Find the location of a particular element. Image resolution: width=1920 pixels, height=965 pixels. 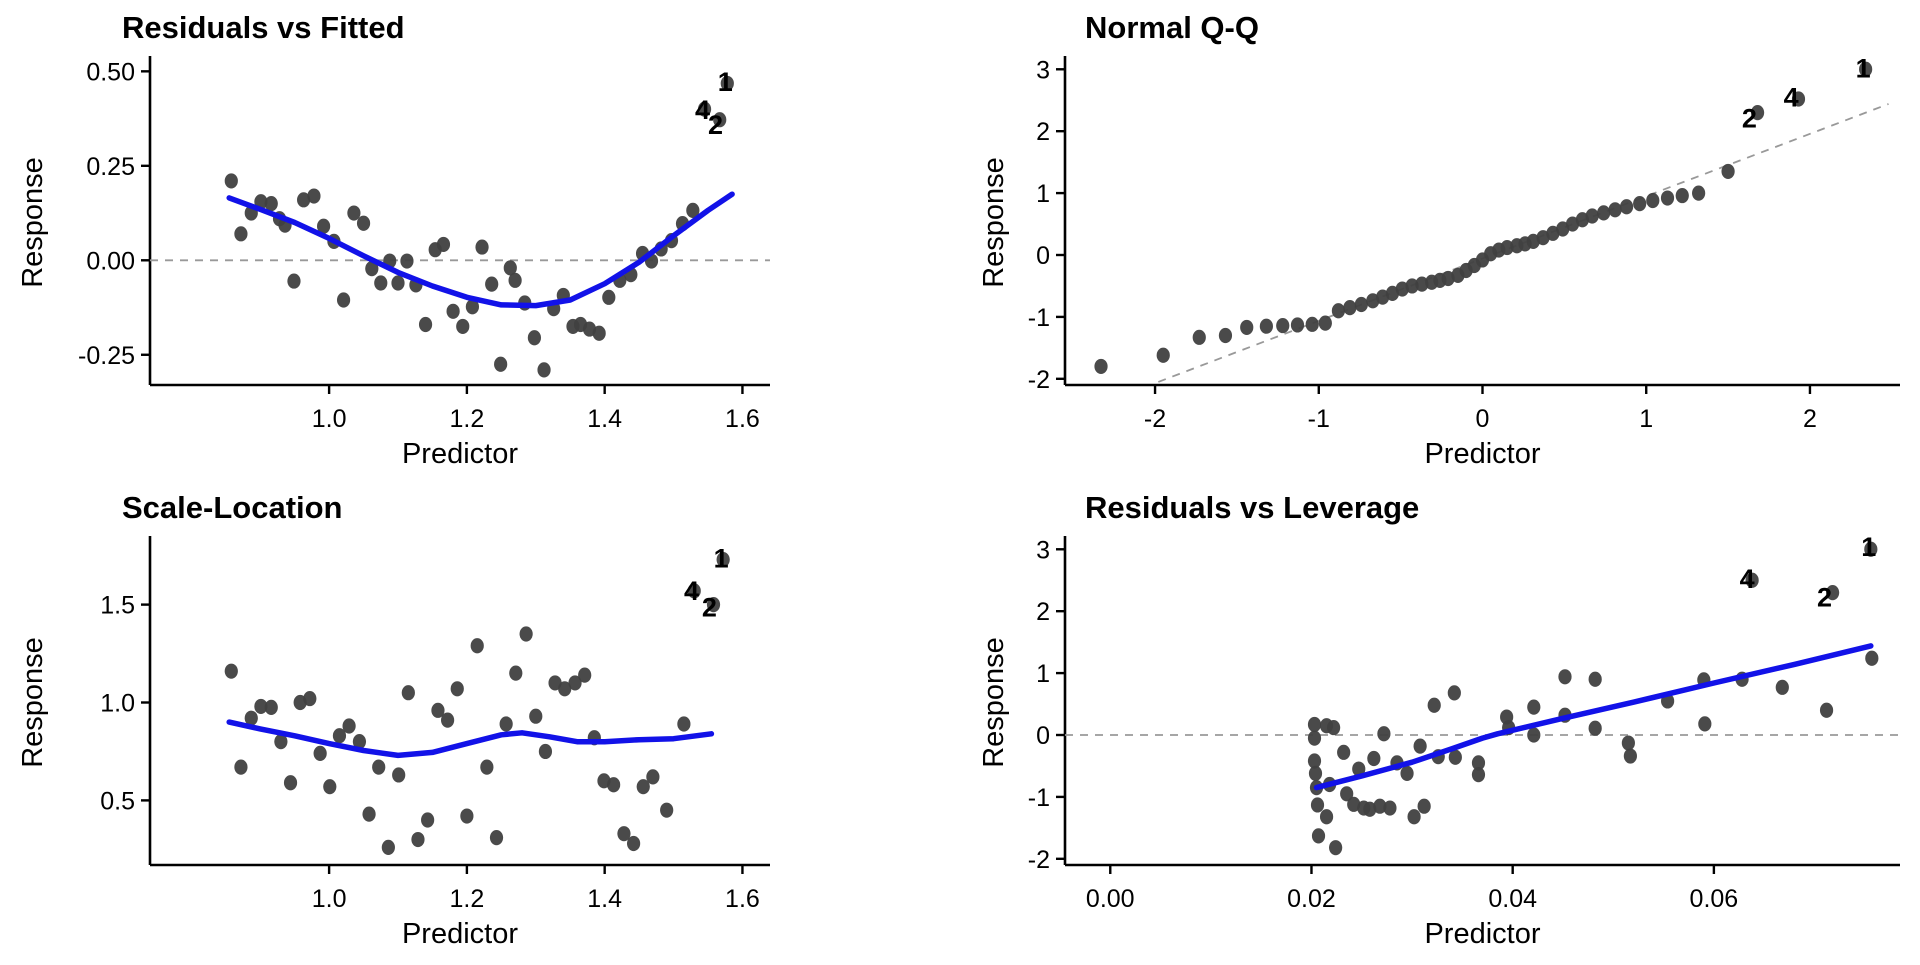

y-tick-label: -0.25 is located at coordinates (106, 356).